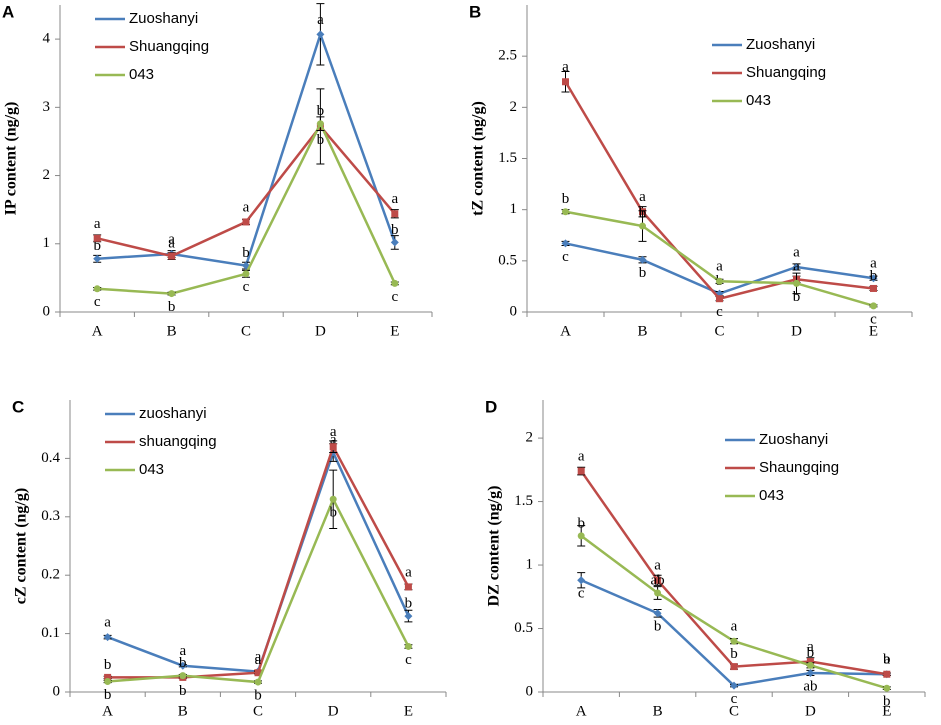 The height and width of the screenshot is (725, 941). What do you see at coordinates (491, 406) in the screenshot?
I see `panel-label: D` at bounding box center [491, 406].